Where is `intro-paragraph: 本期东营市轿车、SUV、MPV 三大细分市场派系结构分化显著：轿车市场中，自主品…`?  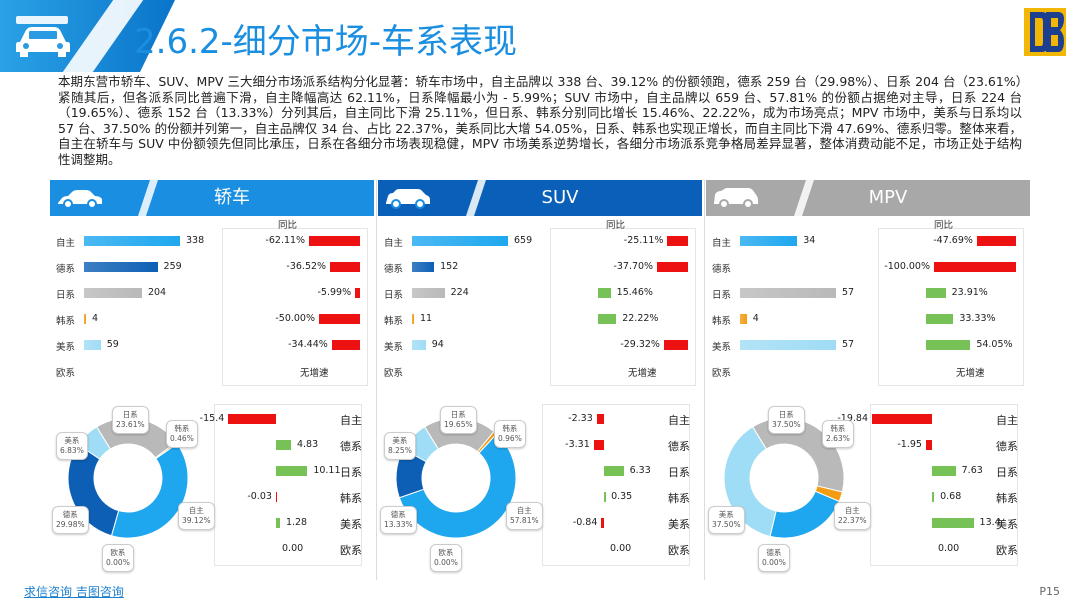 intro-paragraph: 本期东营市轿车、SUV、MPV 三大细分市场派系结构分化显著：轿车市场中，自主品… is located at coordinates (540, 120).